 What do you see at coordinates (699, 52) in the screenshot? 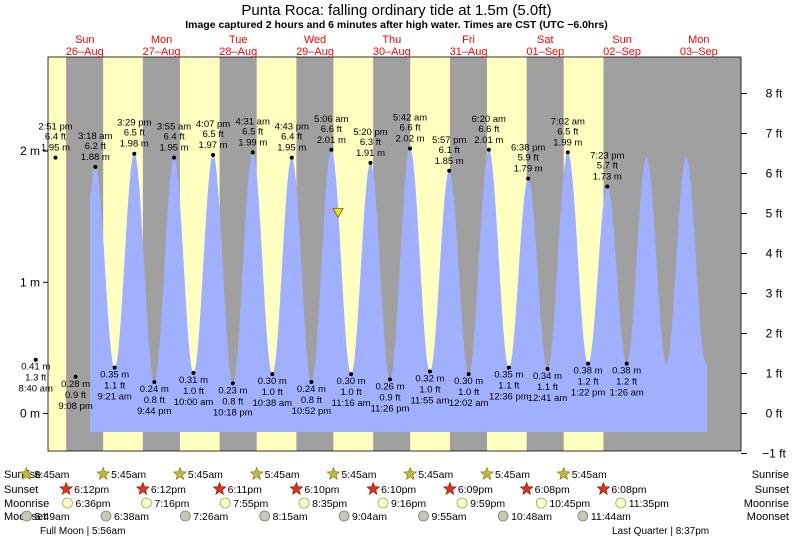
I see `day-date: 03–Sep` at bounding box center [699, 52].